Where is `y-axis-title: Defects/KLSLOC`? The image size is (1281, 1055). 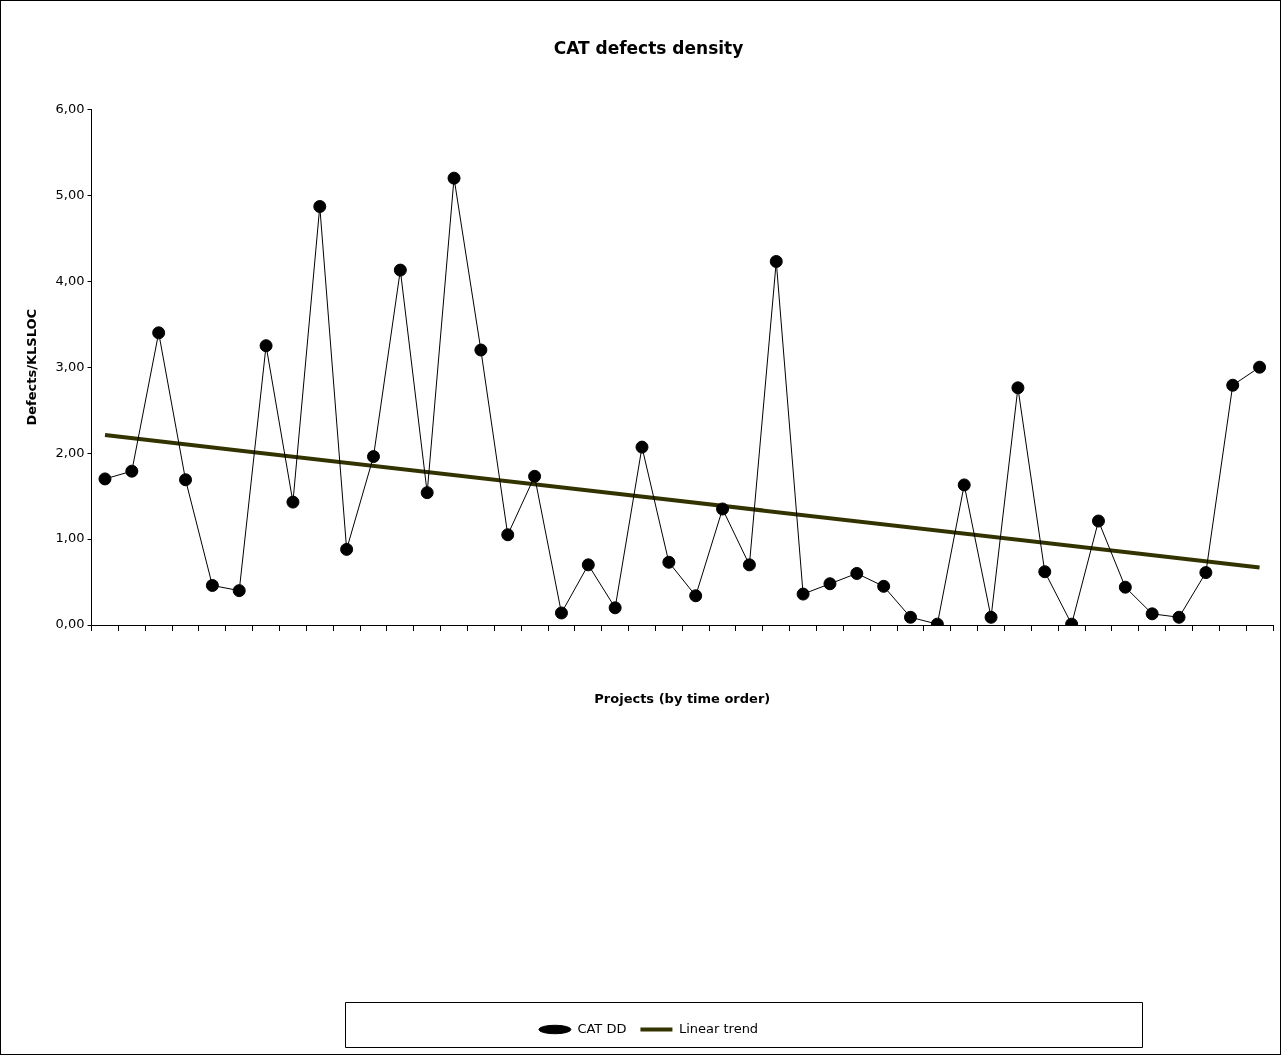 y-axis-title: Defects/KLSLOC is located at coordinates (32, 367).